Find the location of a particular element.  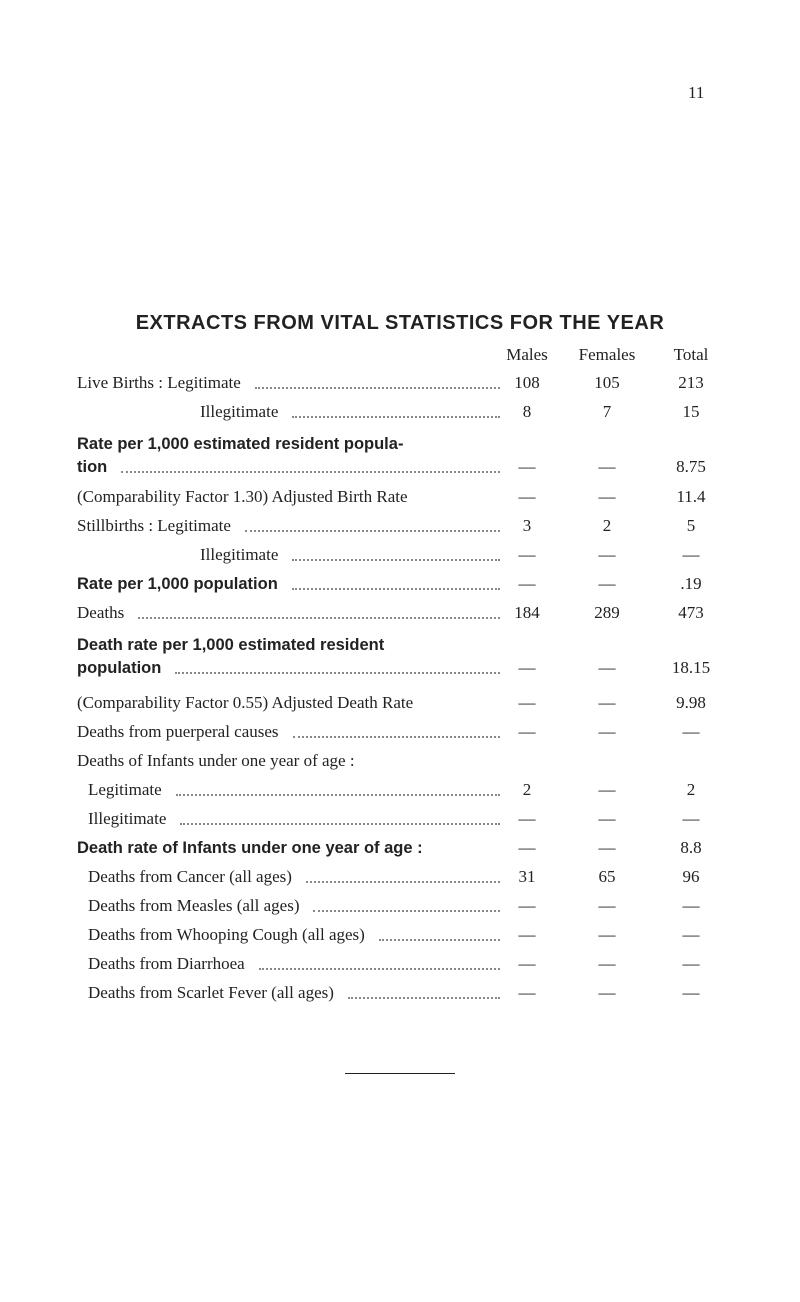

row-label: Legitimate is located at coordinates (125, 789).